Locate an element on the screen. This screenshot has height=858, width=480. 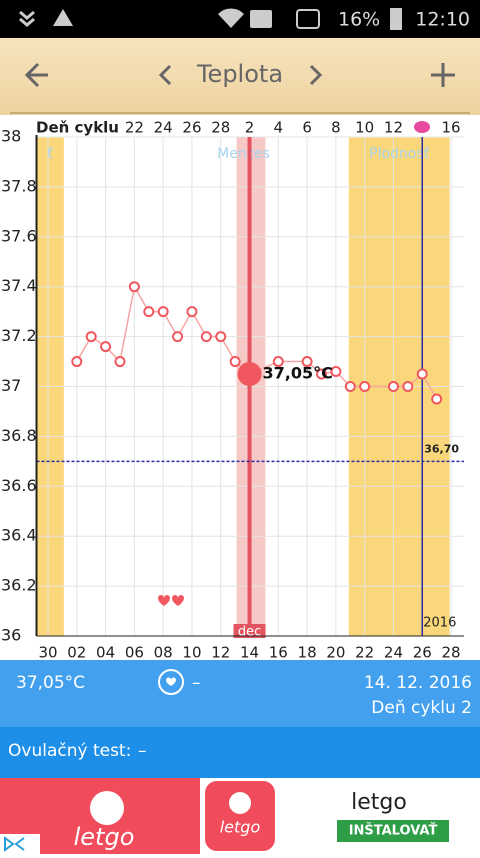
y-tick-label: 36.6 is located at coordinates (19, 485).